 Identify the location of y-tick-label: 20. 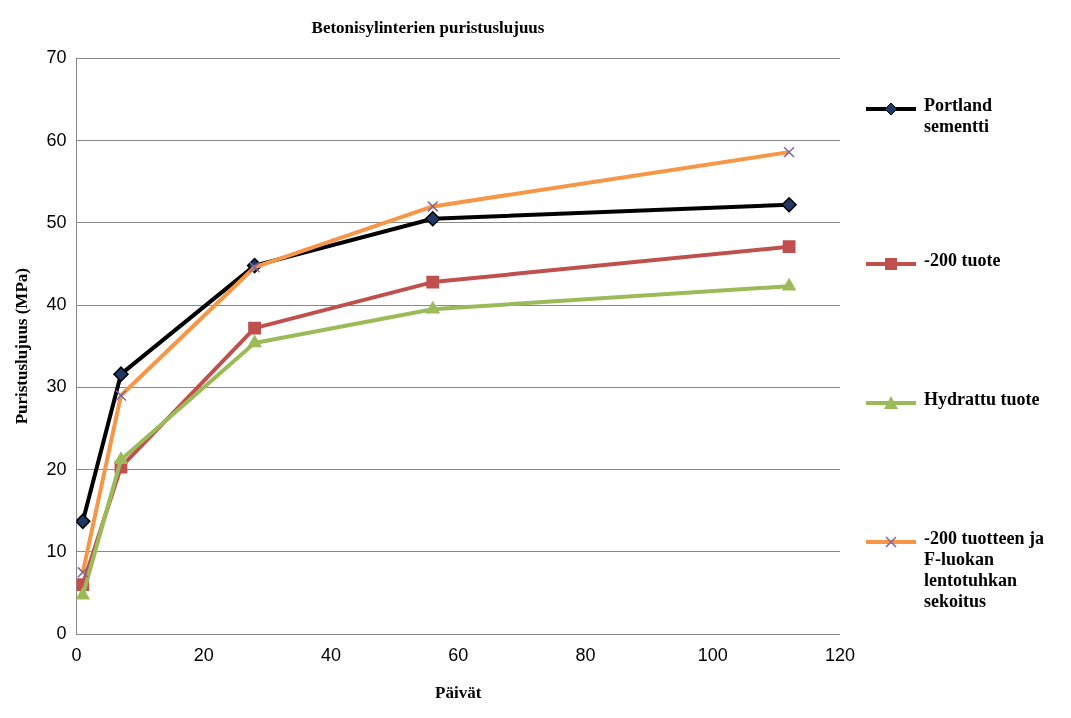
(56, 468).